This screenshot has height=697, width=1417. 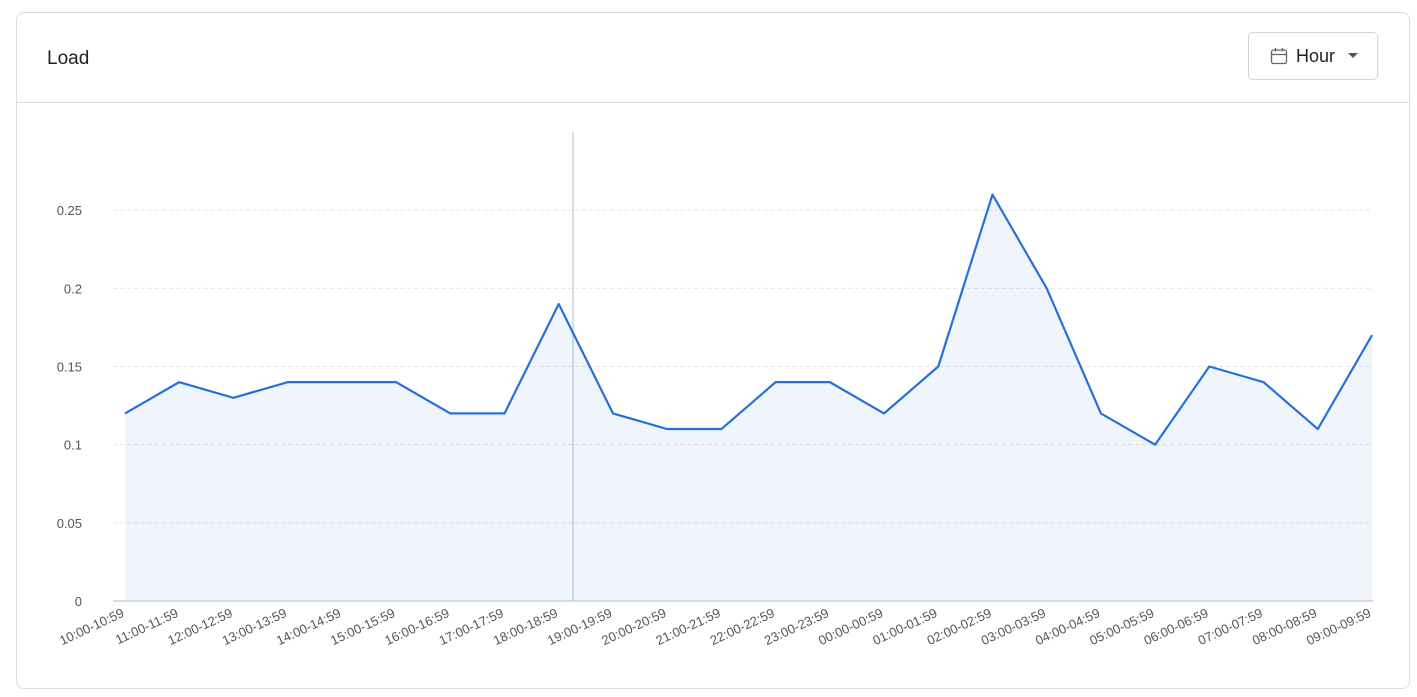 What do you see at coordinates (713, 58) in the screenshot?
I see `card-header: Load Hour` at bounding box center [713, 58].